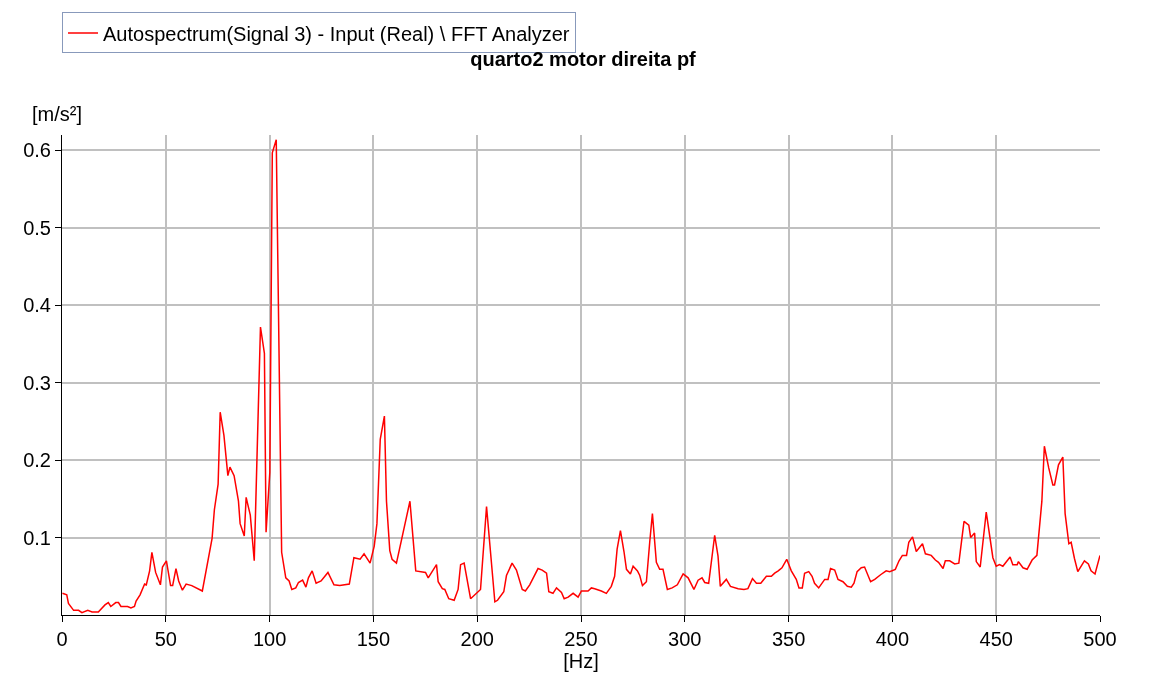 The height and width of the screenshot is (688, 1166). I want to click on y-tick-label: 0.2, so click(37, 460).